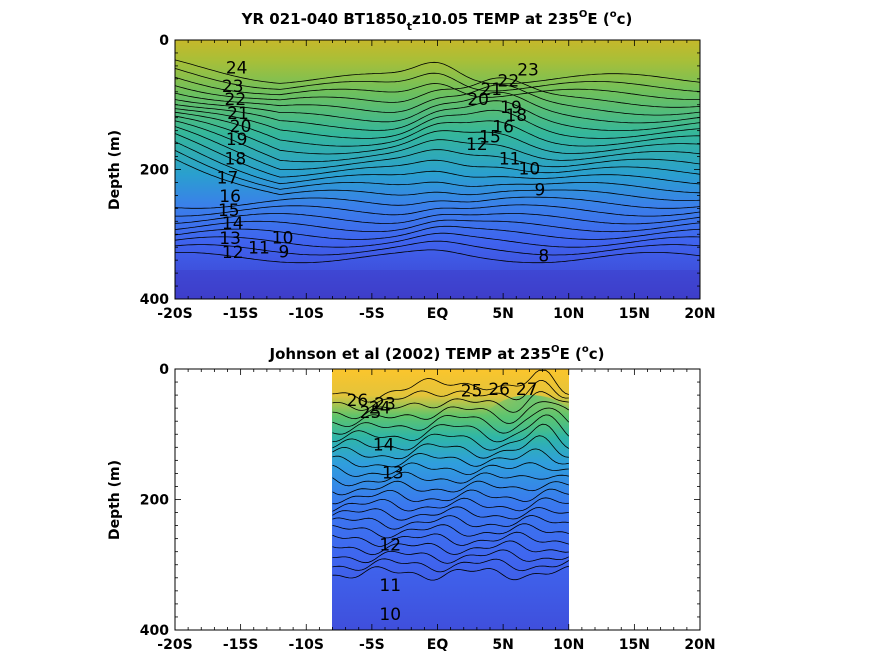  What do you see at coordinates (390, 615) in the screenshot?
I see `contour-label: 10` at bounding box center [390, 615].